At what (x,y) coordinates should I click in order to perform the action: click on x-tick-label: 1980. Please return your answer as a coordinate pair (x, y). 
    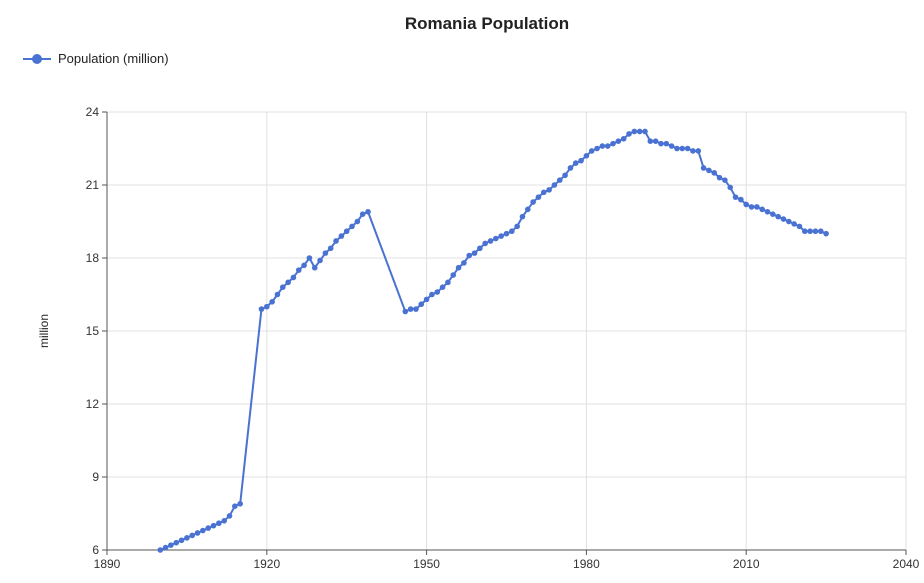
    Looking at the image, I should click on (586, 564).